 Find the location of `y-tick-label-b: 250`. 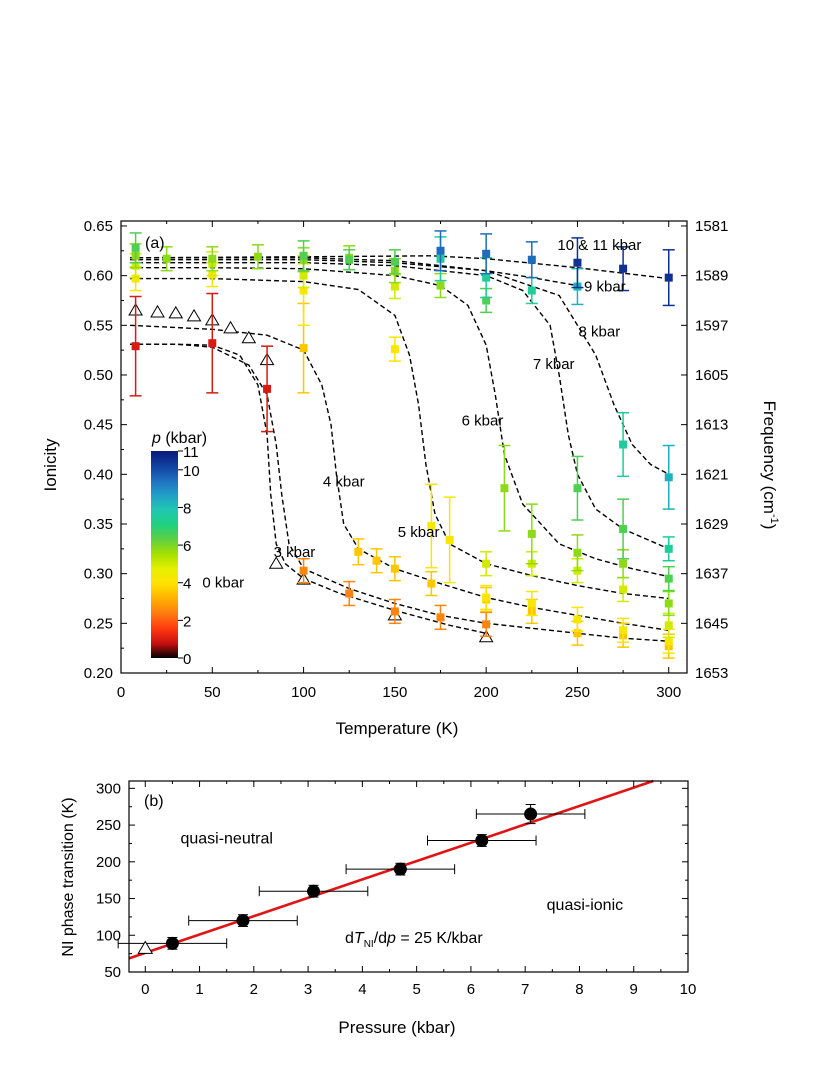

y-tick-label-b: 250 is located at coordinates (108, 825).